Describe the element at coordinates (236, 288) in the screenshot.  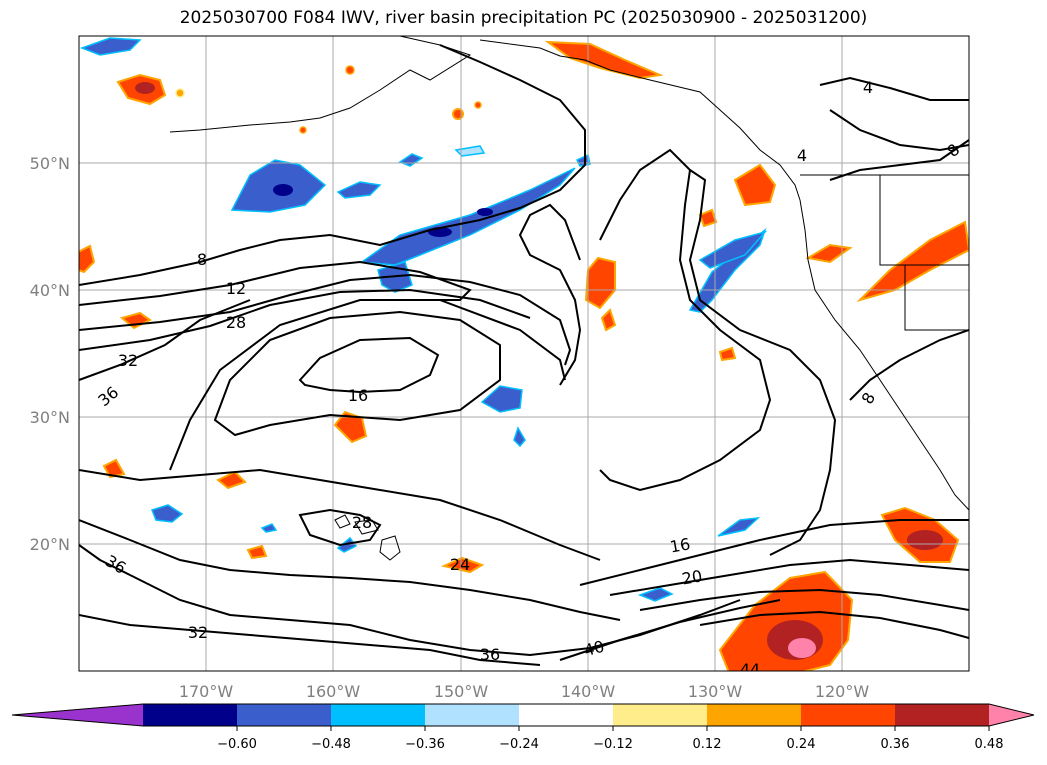
I see `contour-label: 12` at that location.